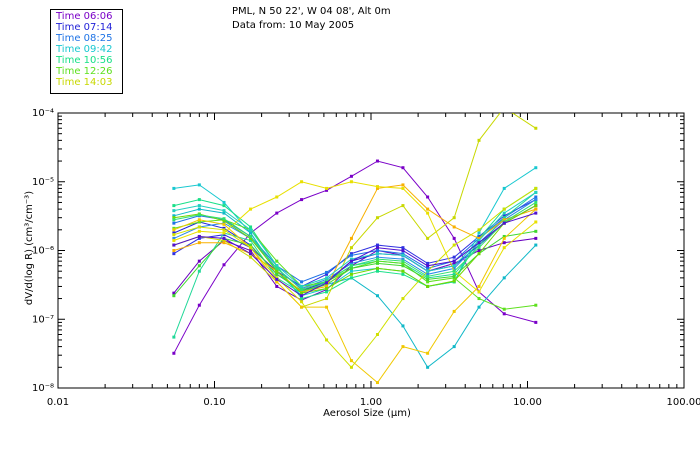 The width and height of the screenshot is (700, 450). Describe the element at coordinates (84, 60) in the screenshot. I see `legend-item: Time 10:56` at that location.